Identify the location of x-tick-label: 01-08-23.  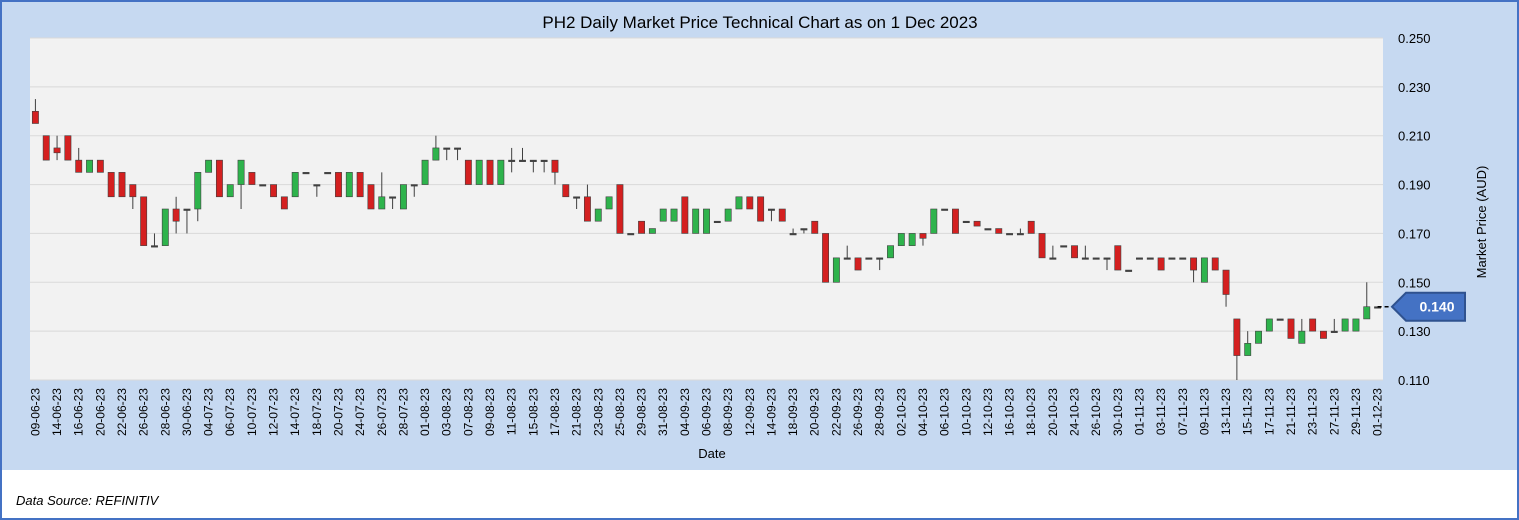
(425, 412).